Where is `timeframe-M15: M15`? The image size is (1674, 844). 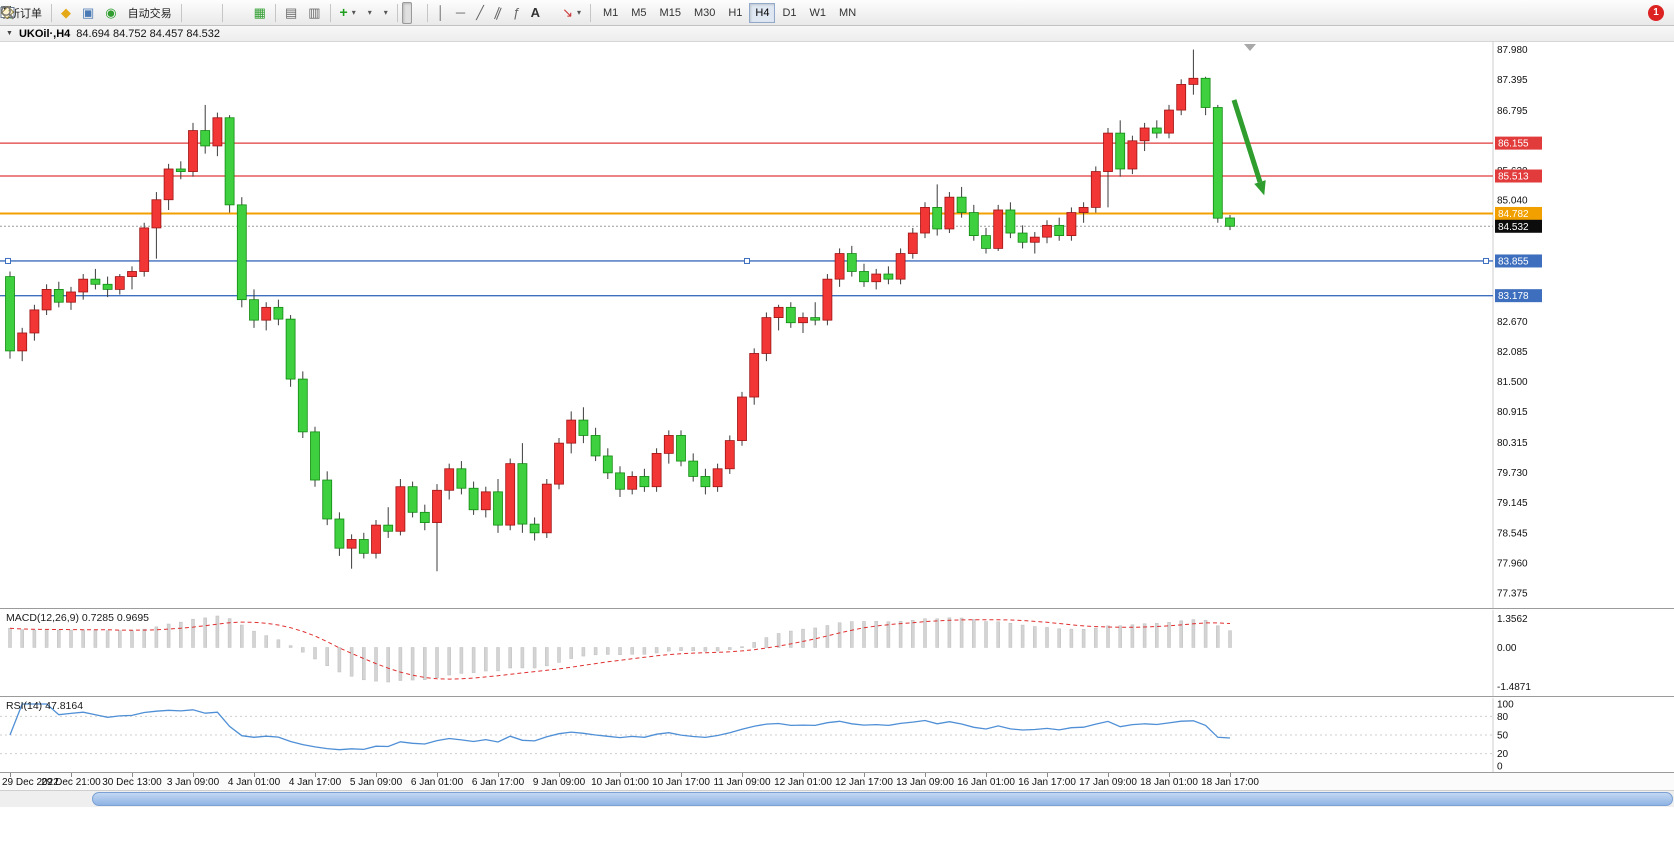 timeframe-M15: M15 is located at coordinates (670, 13).